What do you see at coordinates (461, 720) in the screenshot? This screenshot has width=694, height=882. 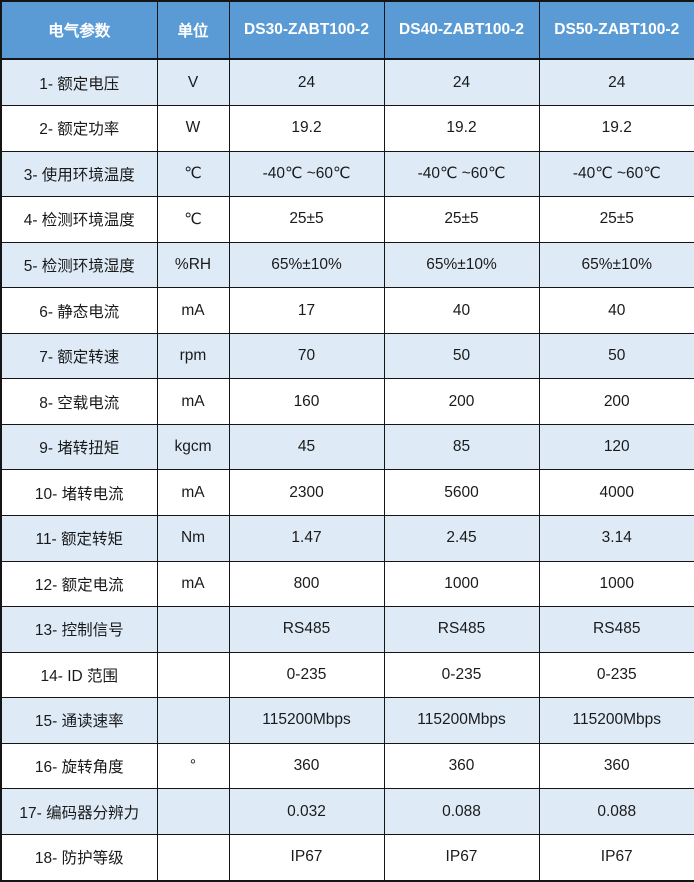 I see `value-cell-ds40: 115200Mbps` at bounding box center [461, 720].